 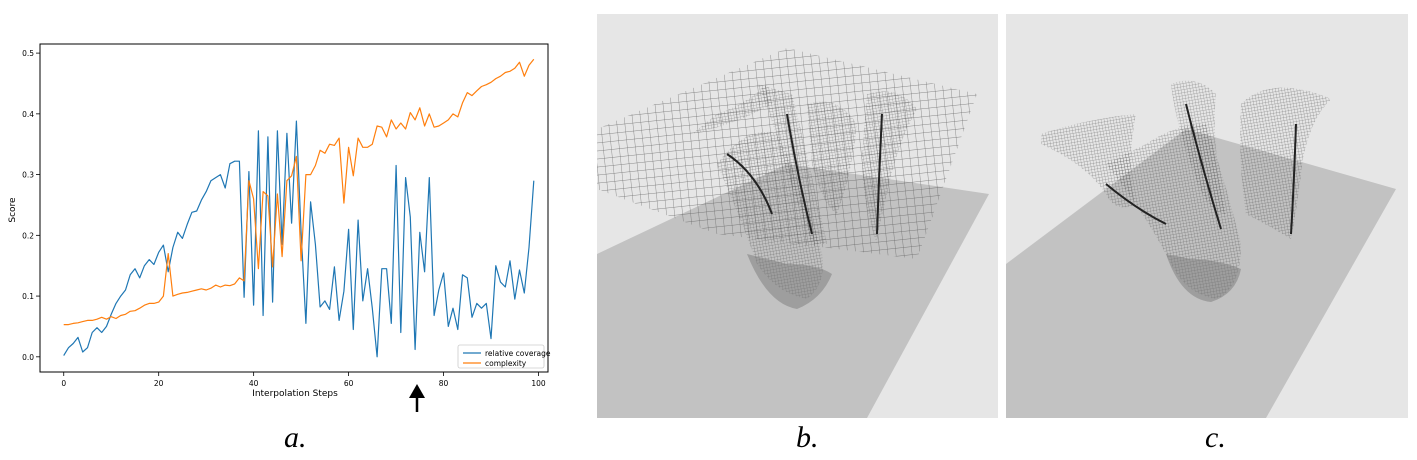 I want to click on x-tick-label: 60, so click(x=349, y=383).